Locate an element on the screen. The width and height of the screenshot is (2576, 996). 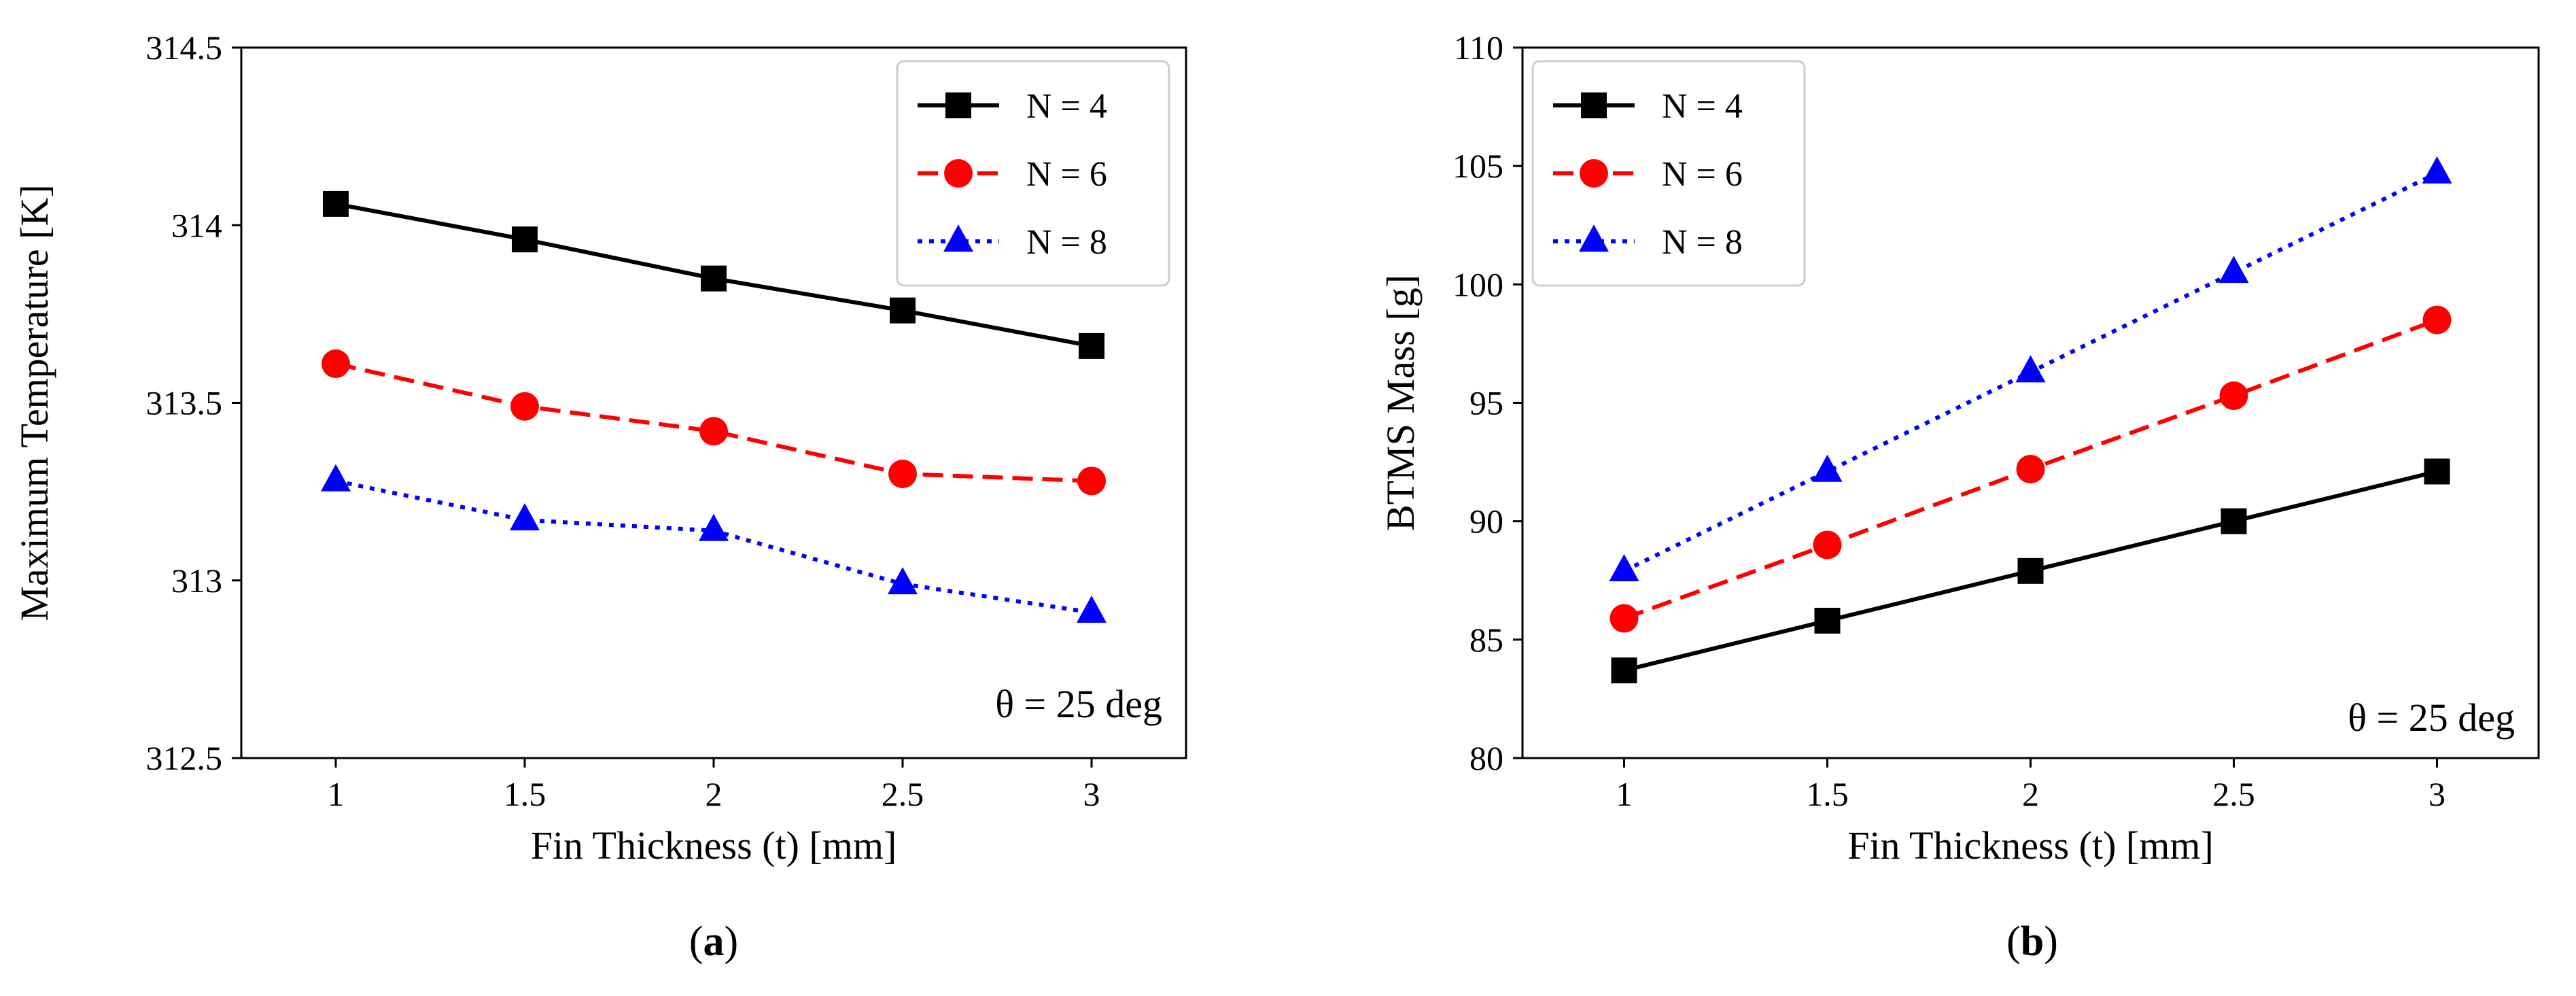
y-tick-label: 314.5 is located at coordinates (184, 48).